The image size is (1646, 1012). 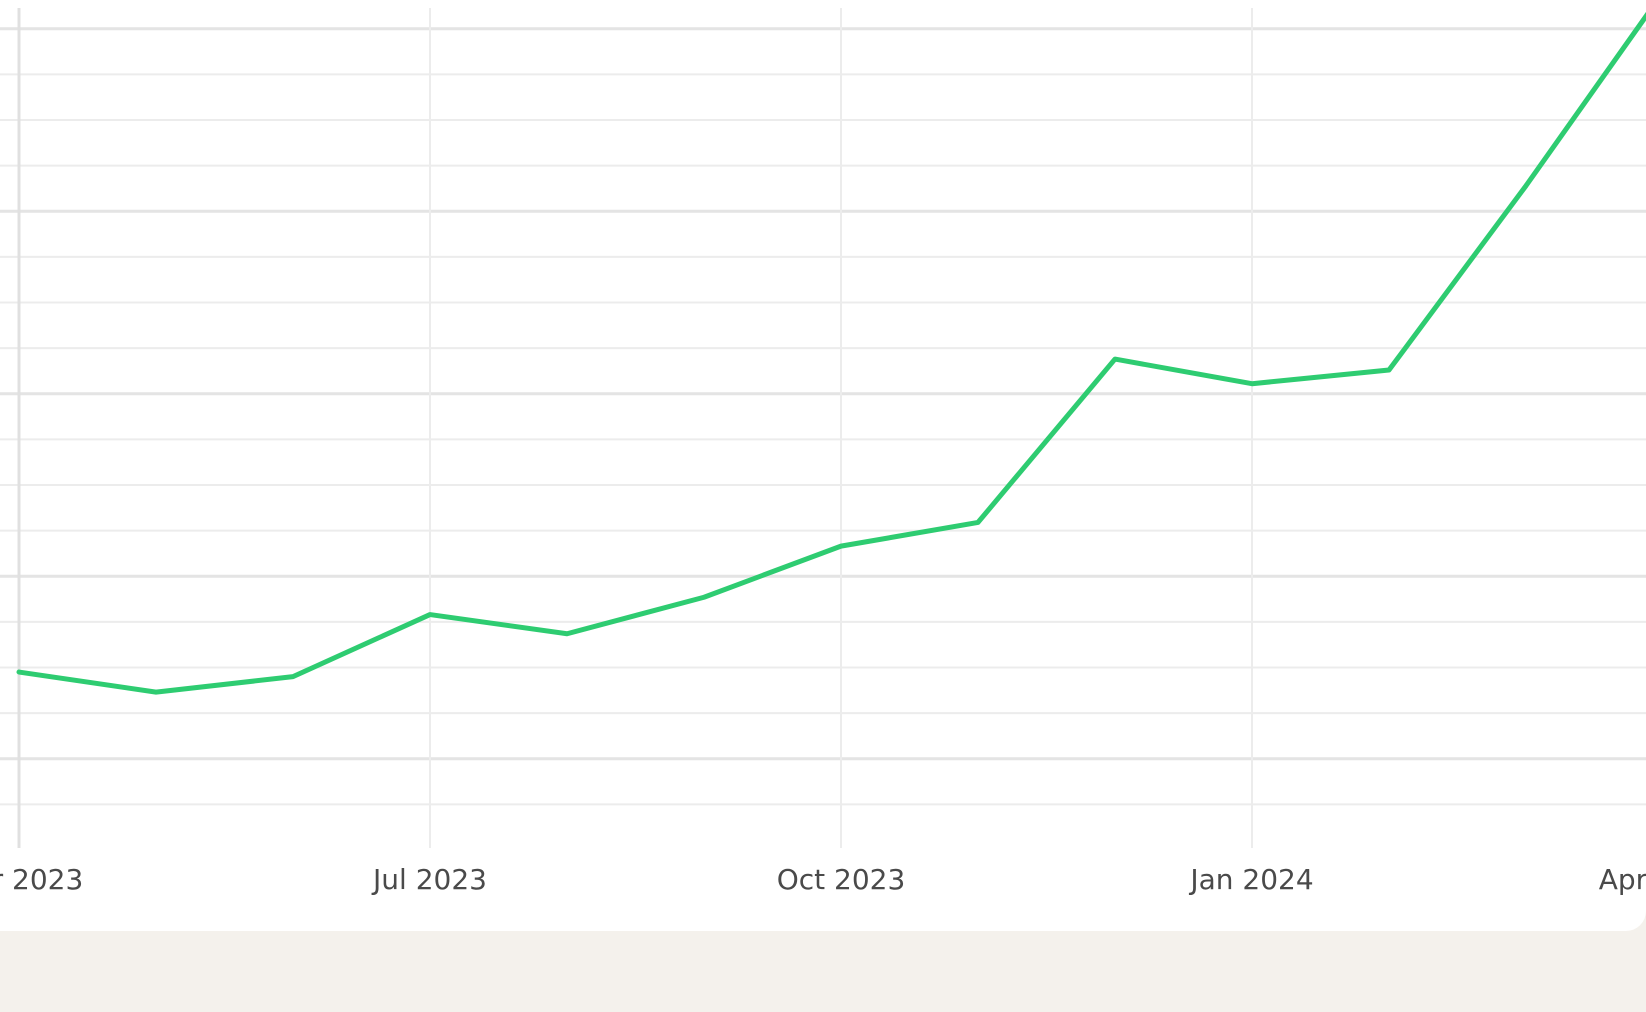 What do you see at coordinates (1622, 879) in the screenshot?
I see `x-tick-label: Apr 2024` at bounding box center [1622, 879].